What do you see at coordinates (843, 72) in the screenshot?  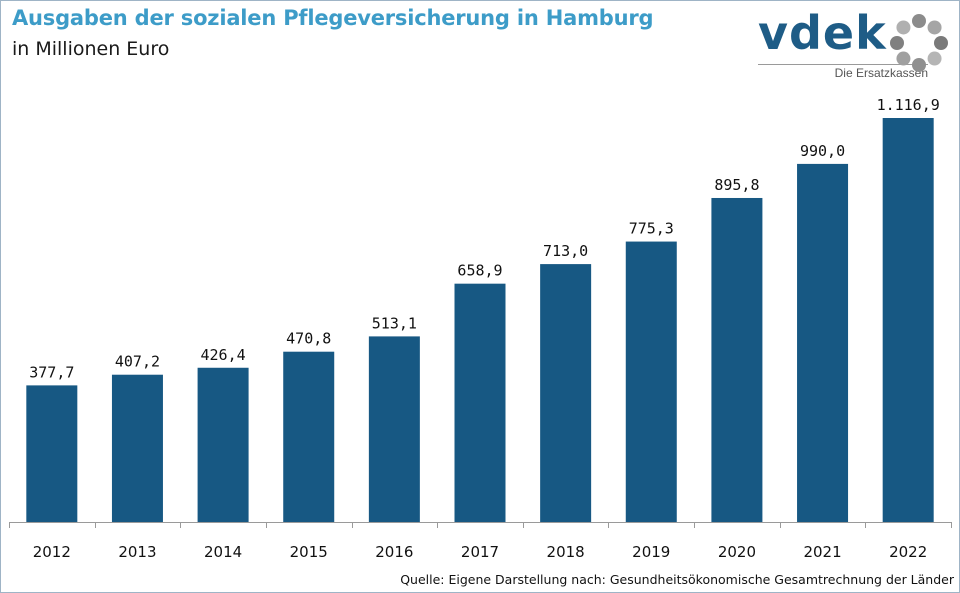 I see `logo-tagline: Die Ersatzkassen` at bounding box center [843, 72].